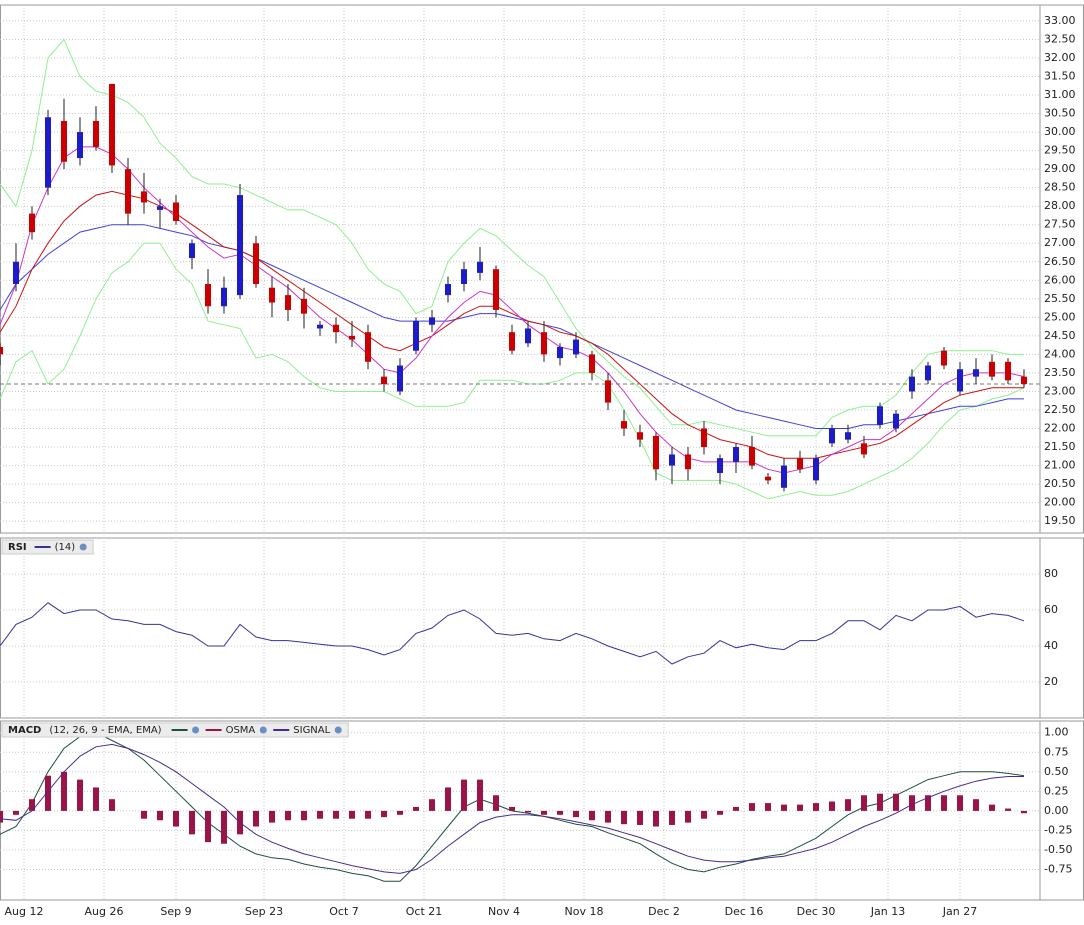  I want to click on y-tick-label: 27.00, so click(1060, 242).